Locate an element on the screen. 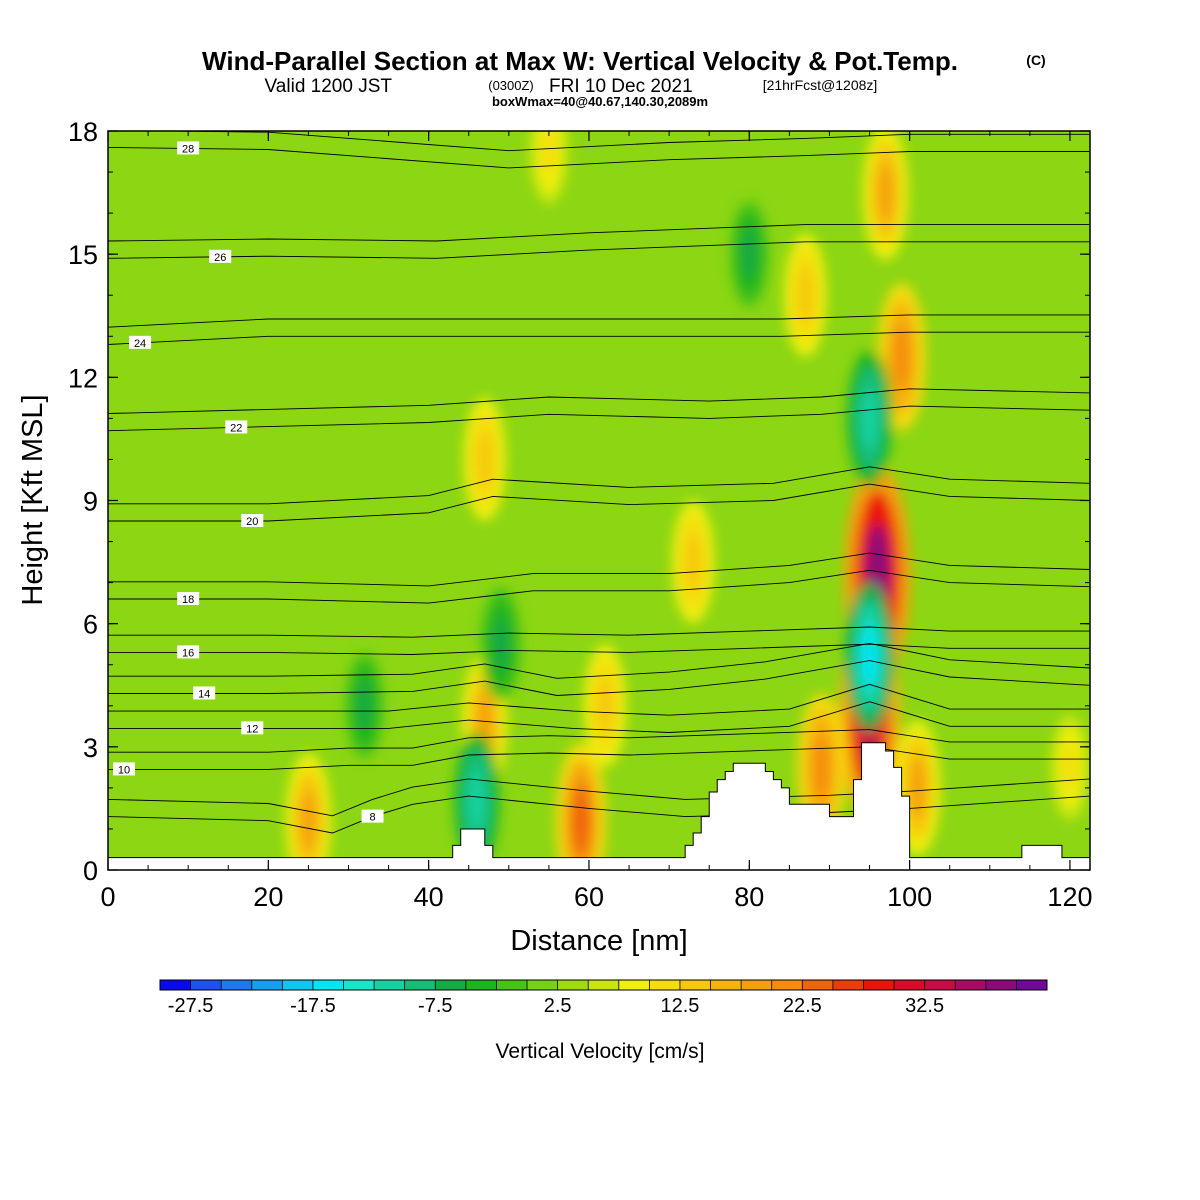  isentrope-label-8: 8 is located at coordinates (372, 816).